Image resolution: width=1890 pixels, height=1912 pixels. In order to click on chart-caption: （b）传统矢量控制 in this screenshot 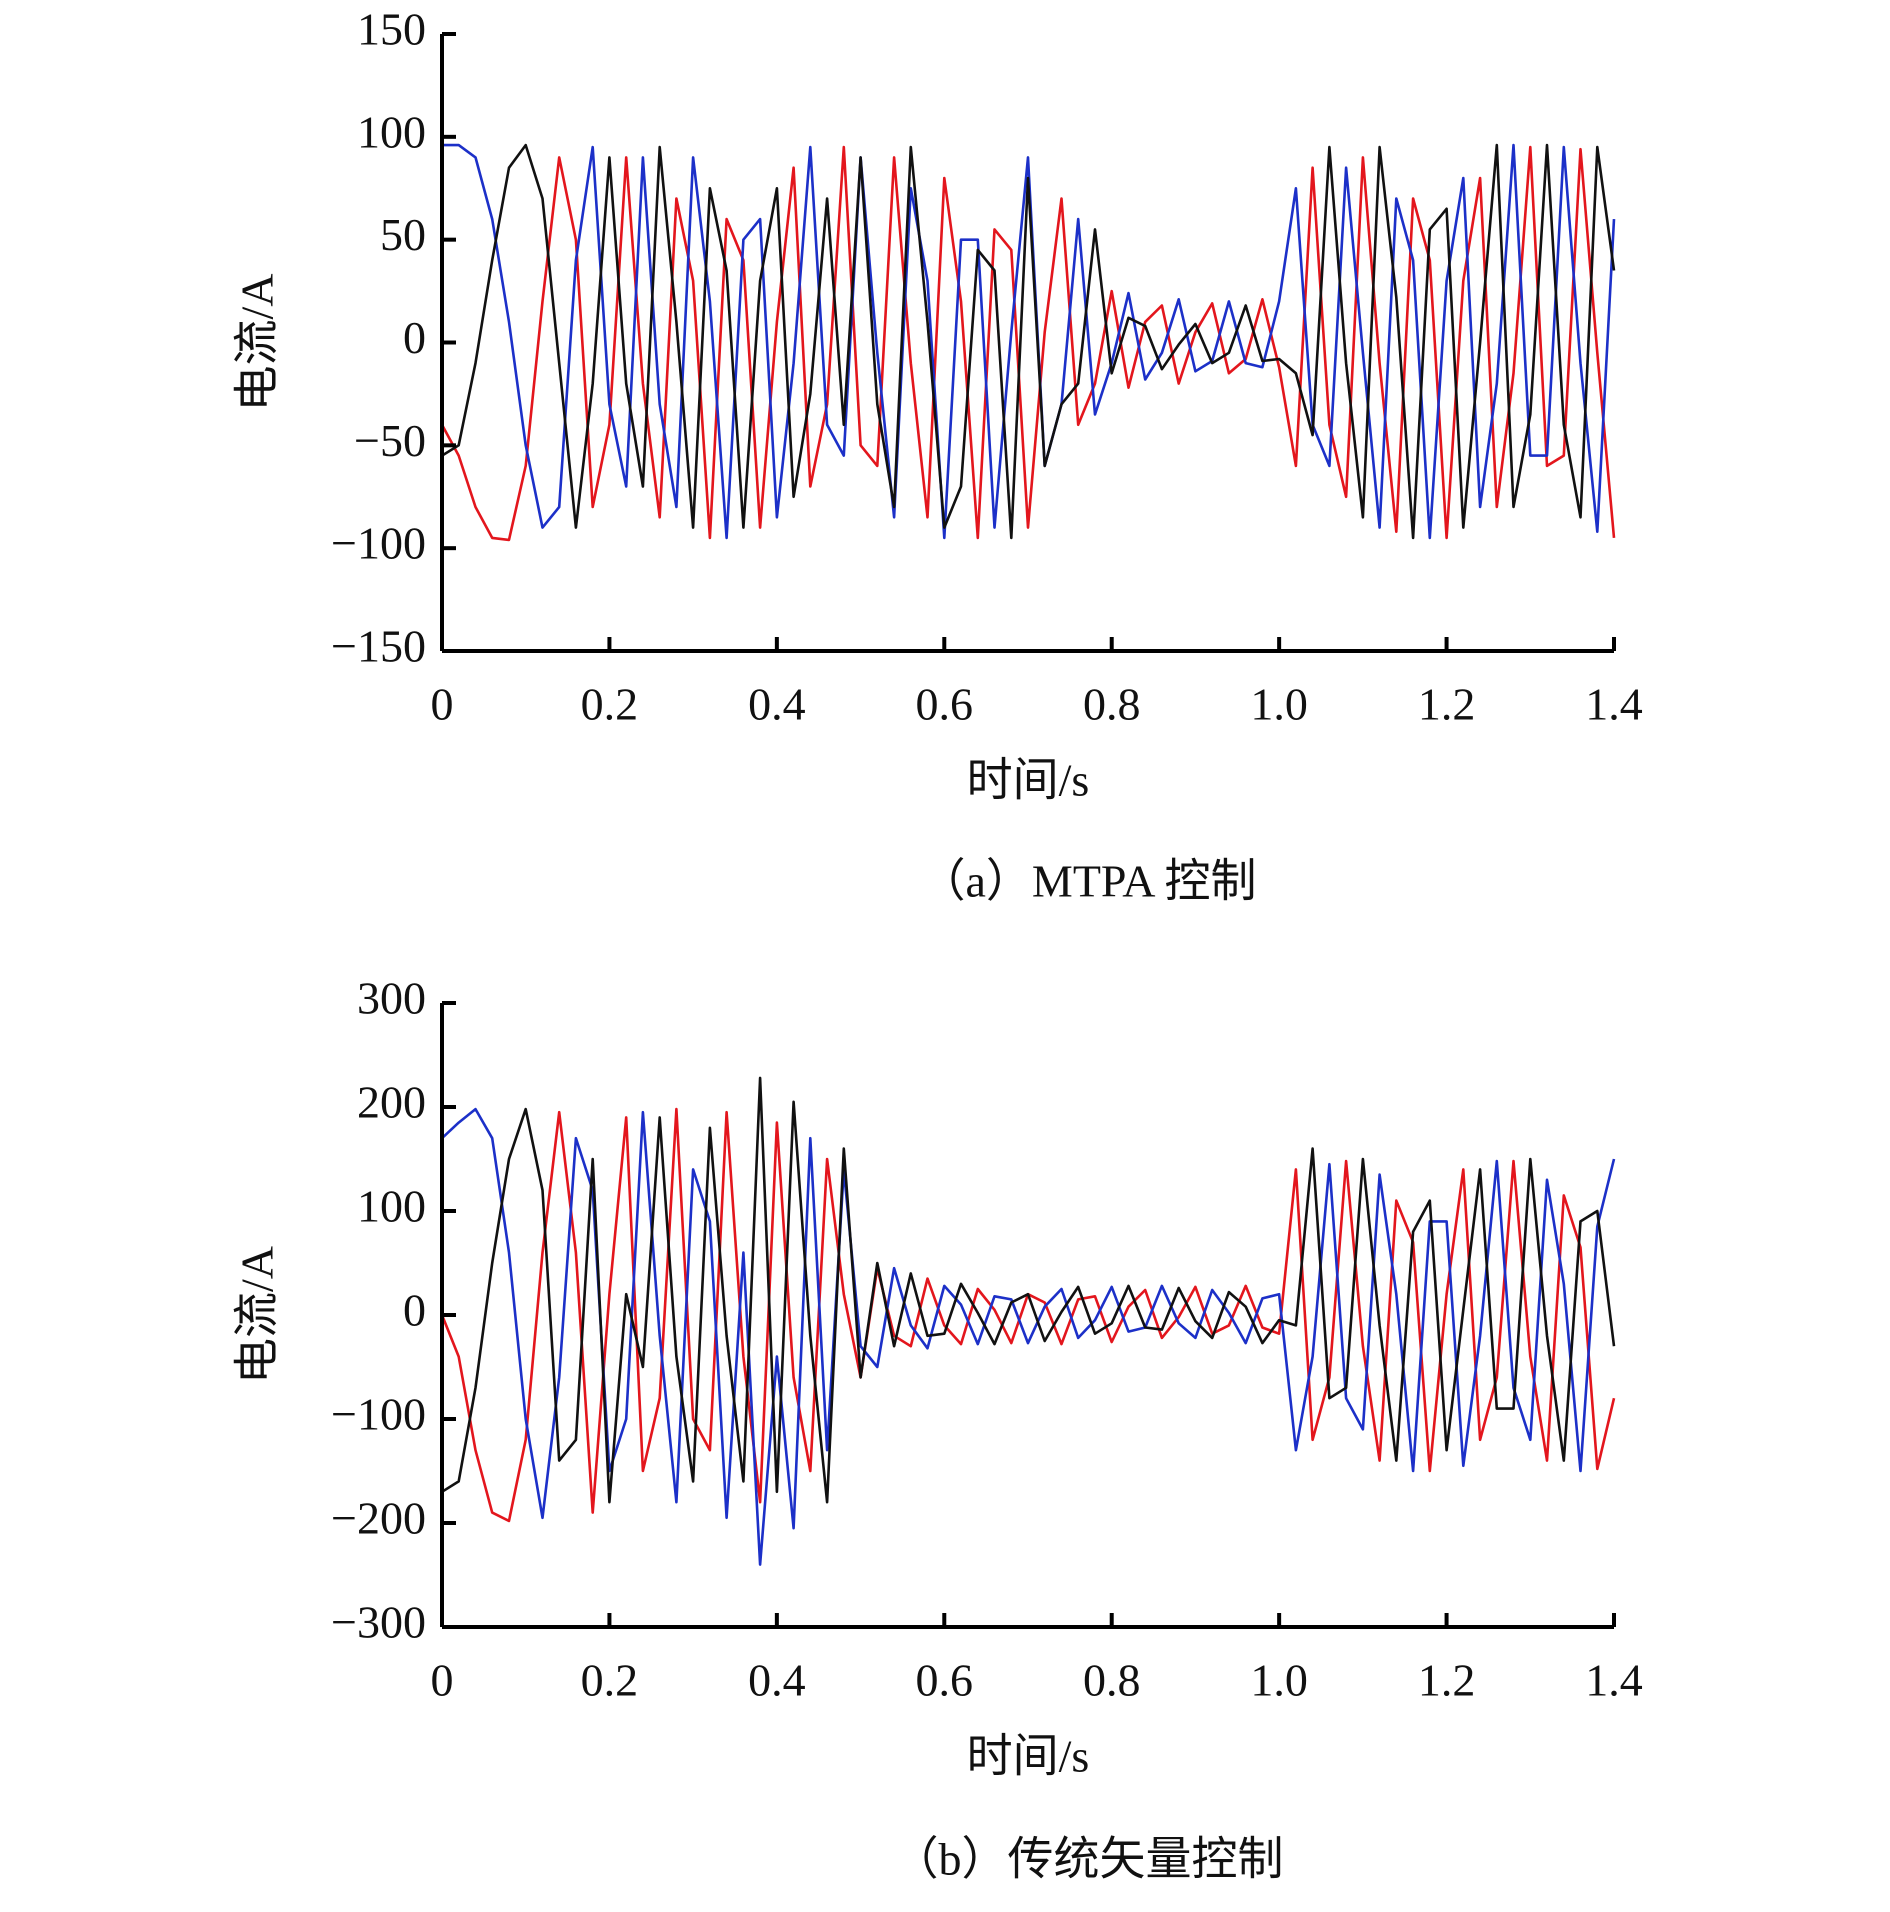, I will do `click(1088, 1859)`.